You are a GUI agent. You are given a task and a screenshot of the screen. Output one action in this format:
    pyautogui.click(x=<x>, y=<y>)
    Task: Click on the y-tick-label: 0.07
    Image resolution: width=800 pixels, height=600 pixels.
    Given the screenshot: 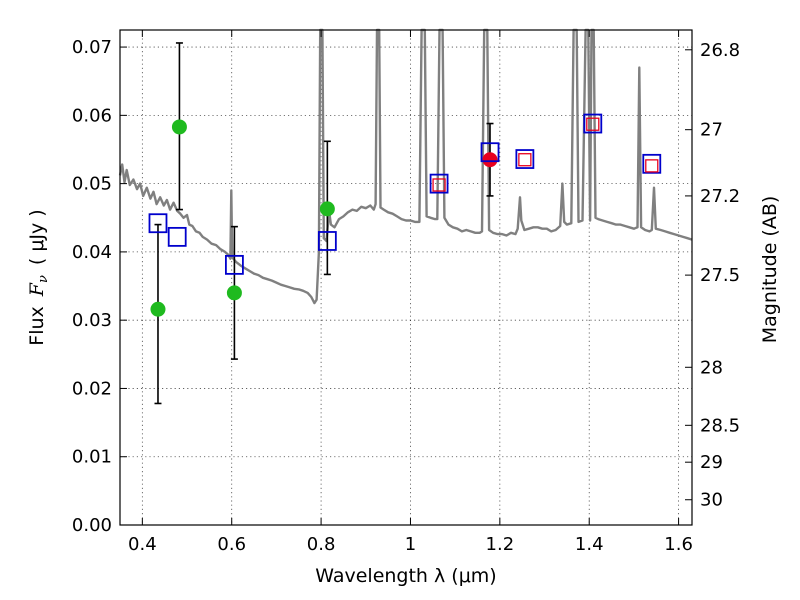 What is the action you would take?
    pyautogui.click(x=92, y=47)
    